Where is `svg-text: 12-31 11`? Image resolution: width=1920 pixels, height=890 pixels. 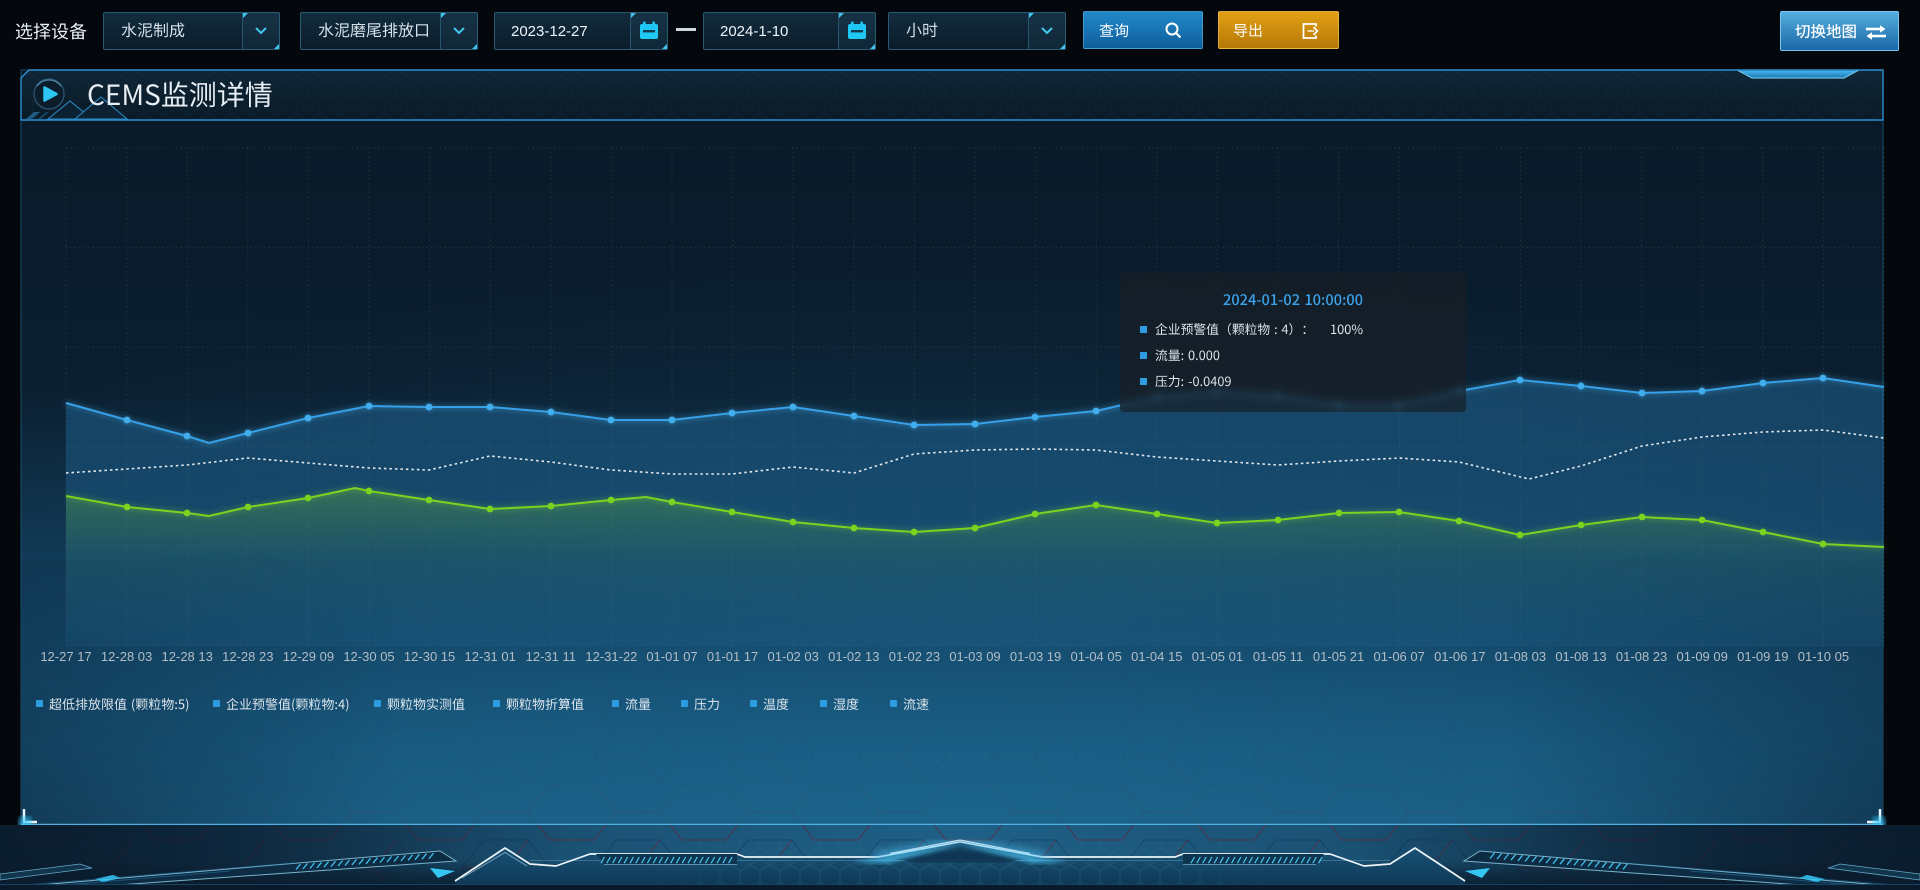
svg-text: 12-31 11 is located at coordinates (551, 656).